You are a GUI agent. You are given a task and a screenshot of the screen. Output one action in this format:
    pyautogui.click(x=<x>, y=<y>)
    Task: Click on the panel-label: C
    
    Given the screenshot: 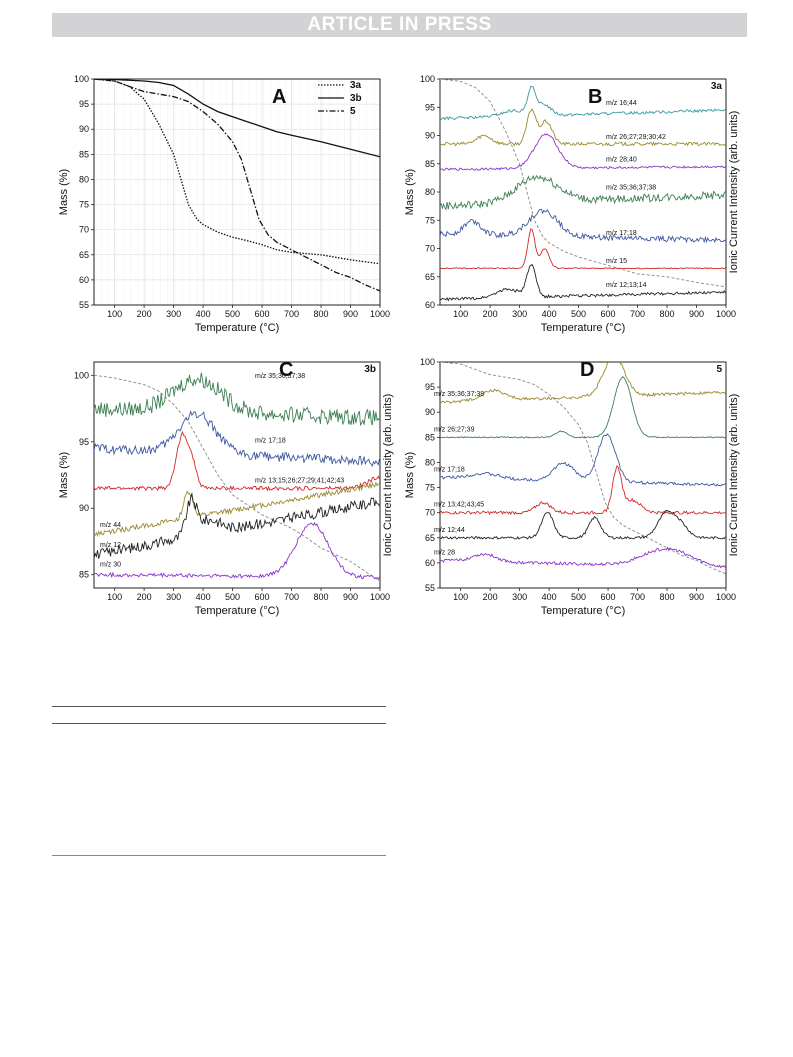 What is the action you would take?
    pyautogui.click(x=286, y=370)
    